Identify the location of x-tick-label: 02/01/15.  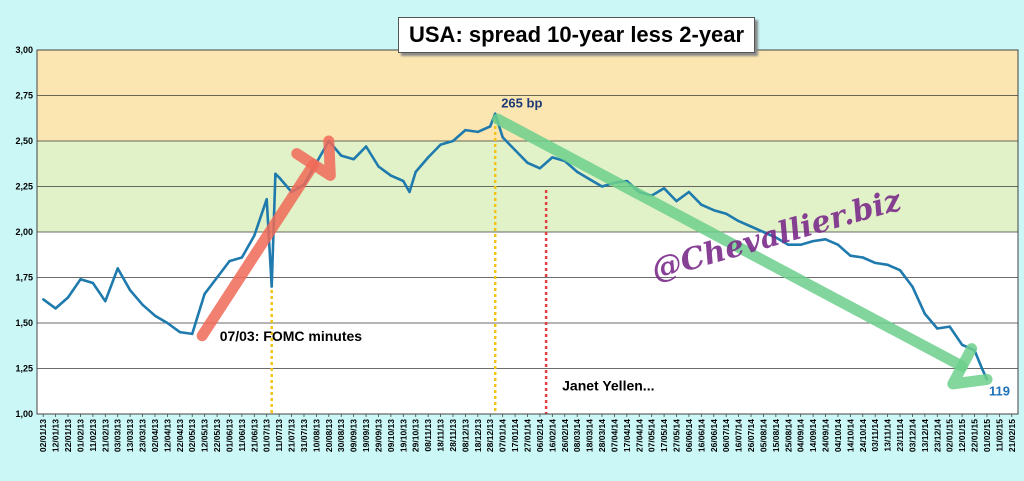
(950, 435).